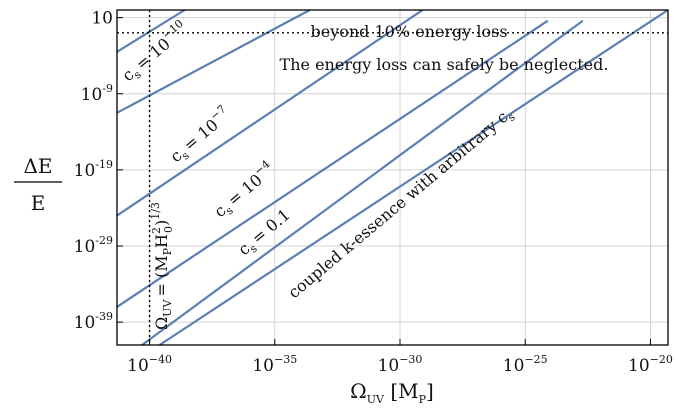  Describe the element at coordinates (525, 364) in the screenshot. I see `x-tick-label: 10−25` at that location.